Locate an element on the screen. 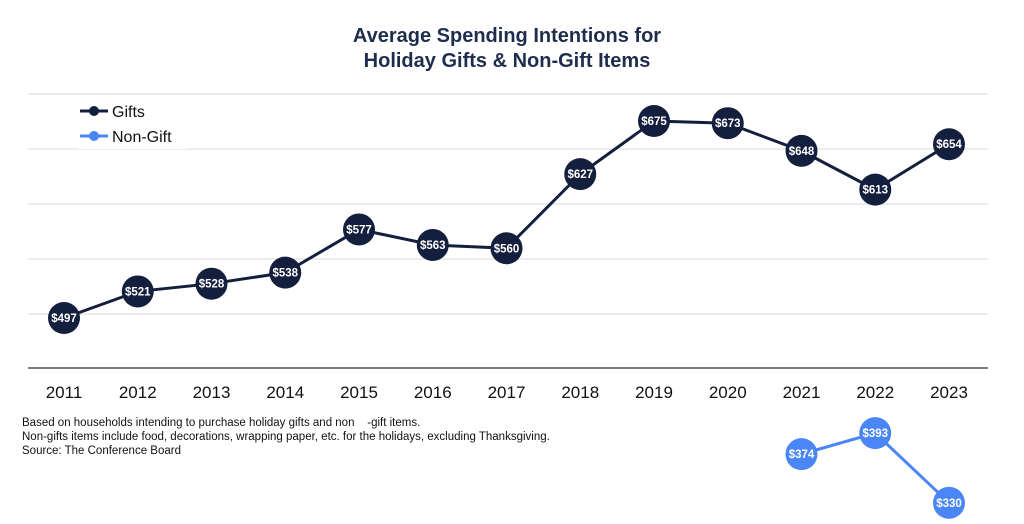  data-label-gifts: $654 is located at coordinates (949, 145).